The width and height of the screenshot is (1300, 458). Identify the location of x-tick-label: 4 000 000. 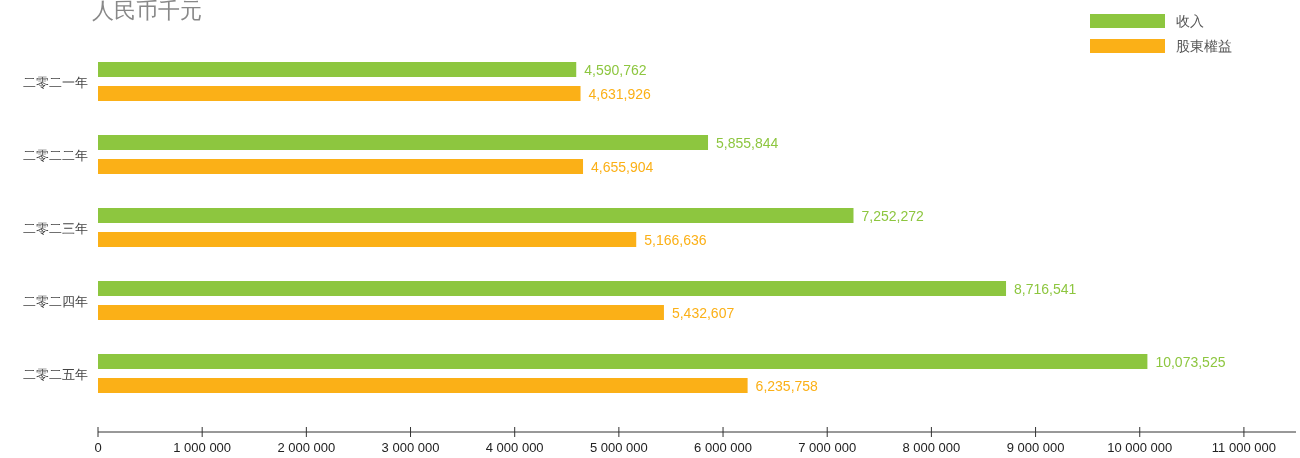
(514, 447).